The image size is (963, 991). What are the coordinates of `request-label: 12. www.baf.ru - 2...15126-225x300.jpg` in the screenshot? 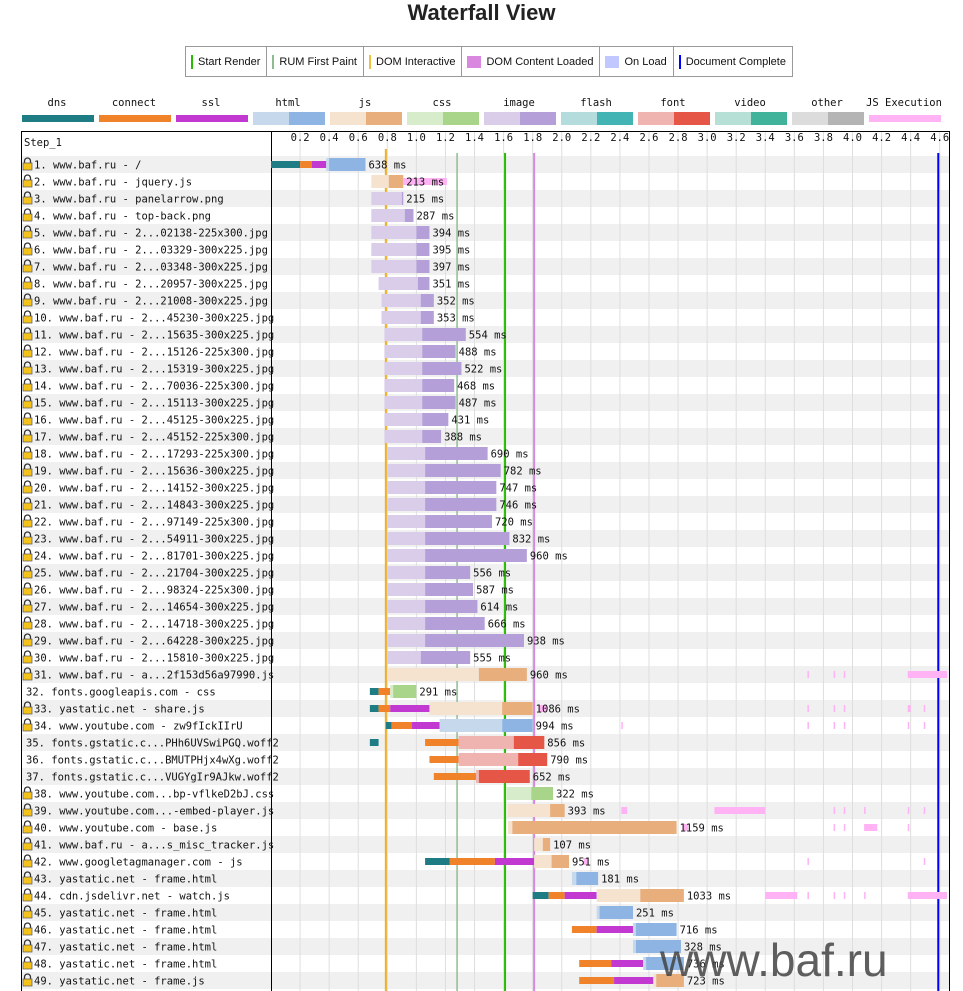 It's located at (154, 353).